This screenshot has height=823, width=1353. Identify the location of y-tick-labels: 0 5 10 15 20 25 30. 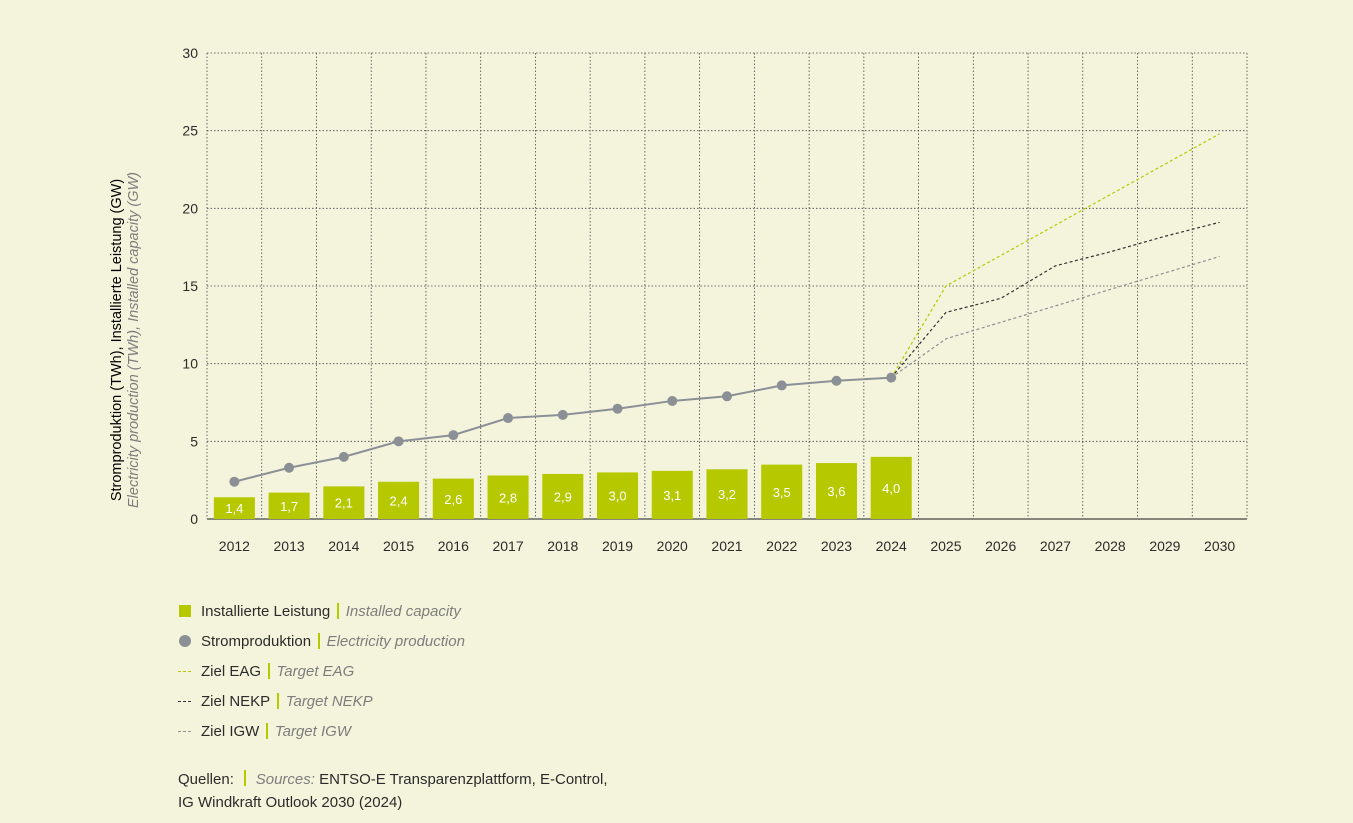
(190, 286).